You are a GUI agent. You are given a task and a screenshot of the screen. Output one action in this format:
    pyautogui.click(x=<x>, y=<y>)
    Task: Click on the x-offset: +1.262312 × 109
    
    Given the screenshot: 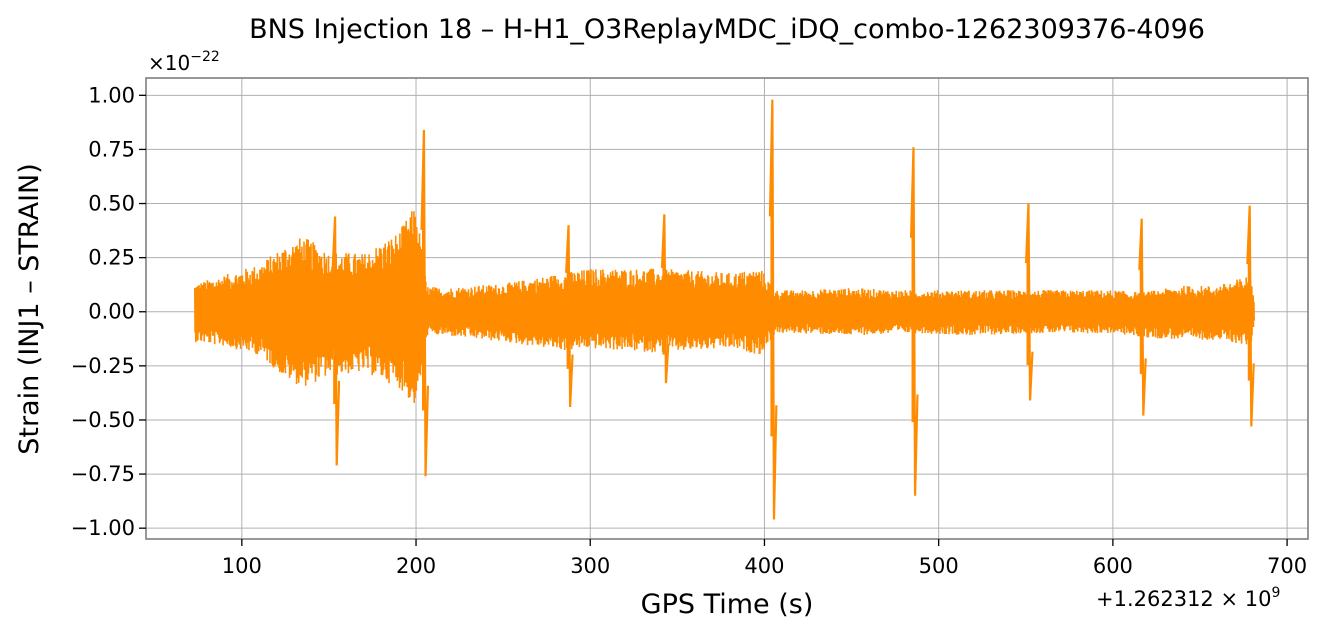 What is the action you would take?
    pyautogui.click(x=1188, y=598)
    